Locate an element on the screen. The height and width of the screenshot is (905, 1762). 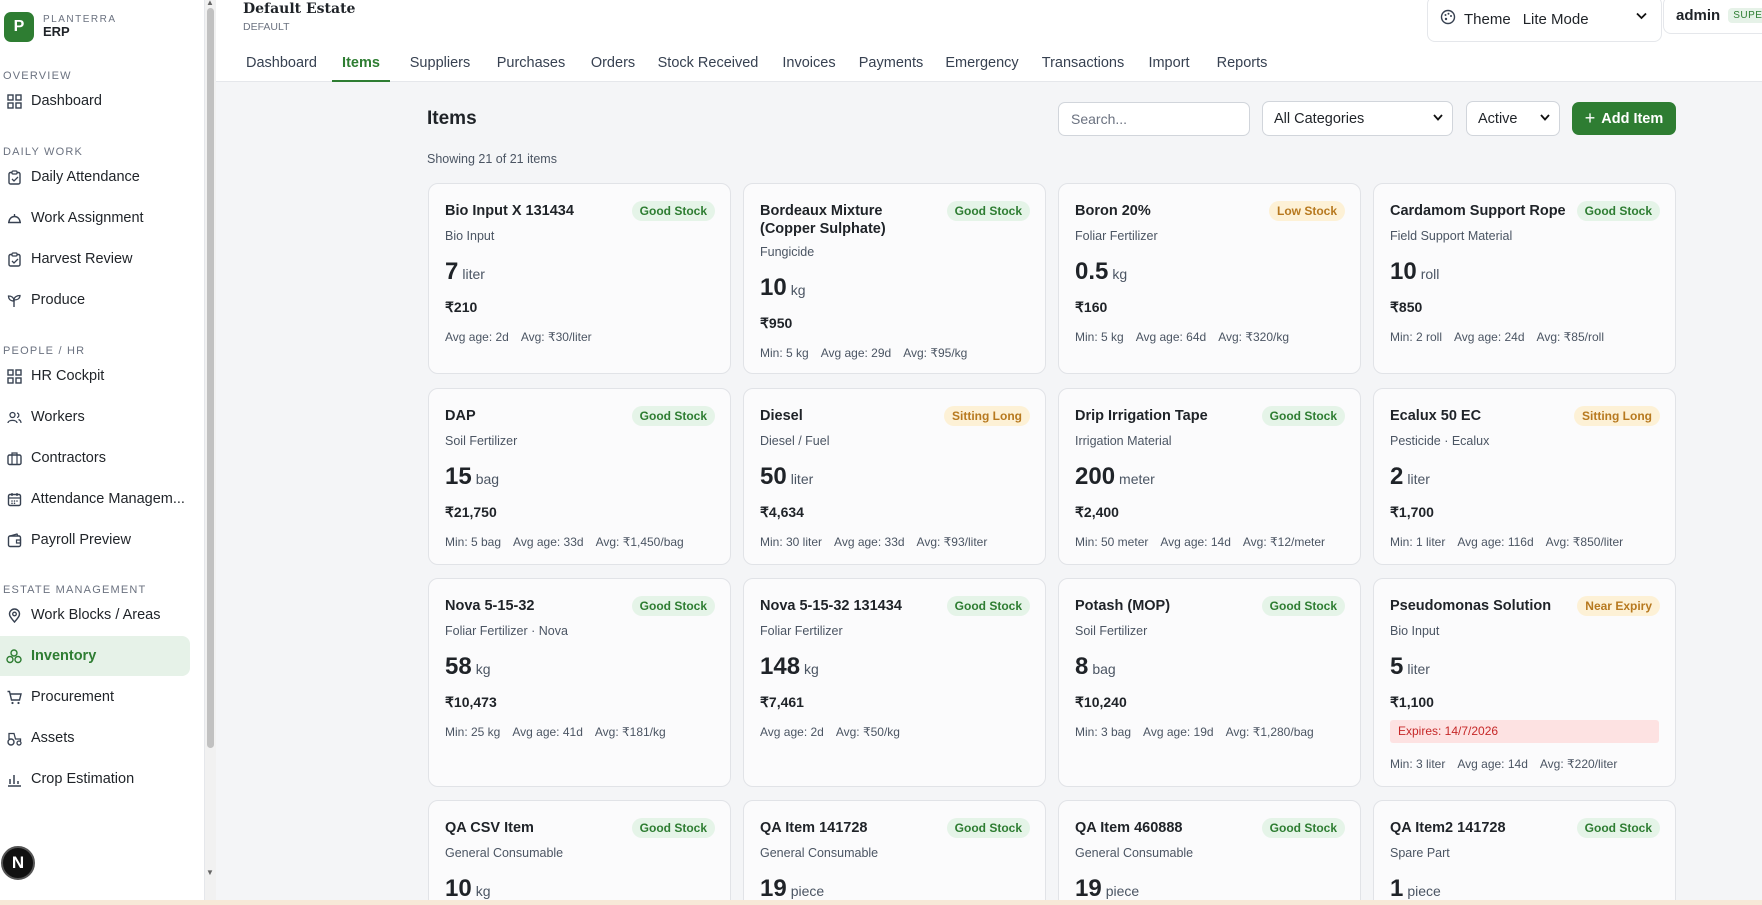
status-badge: Near Expiry is located at coordinates (1618, 606).